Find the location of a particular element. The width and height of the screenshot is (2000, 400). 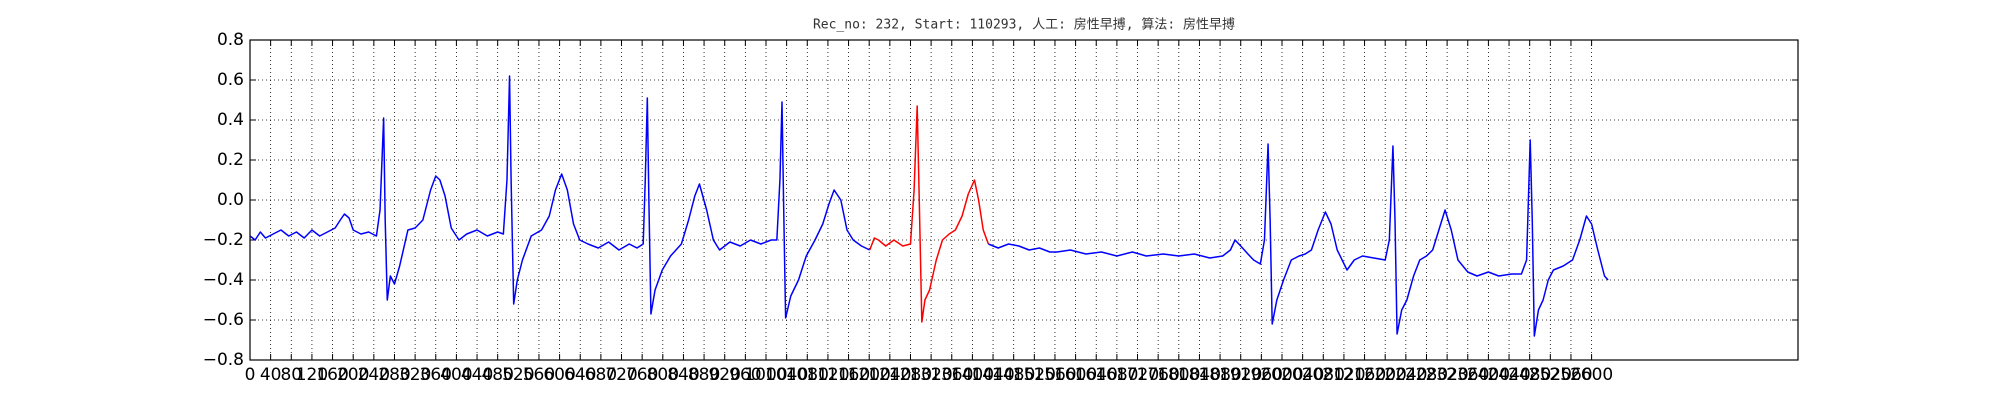

x-tick-label: 2480 is located at coordinates (1529, 375).